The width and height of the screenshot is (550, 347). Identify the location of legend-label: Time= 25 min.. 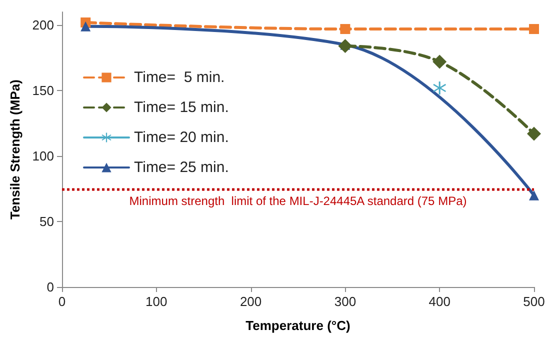
(181, 167).